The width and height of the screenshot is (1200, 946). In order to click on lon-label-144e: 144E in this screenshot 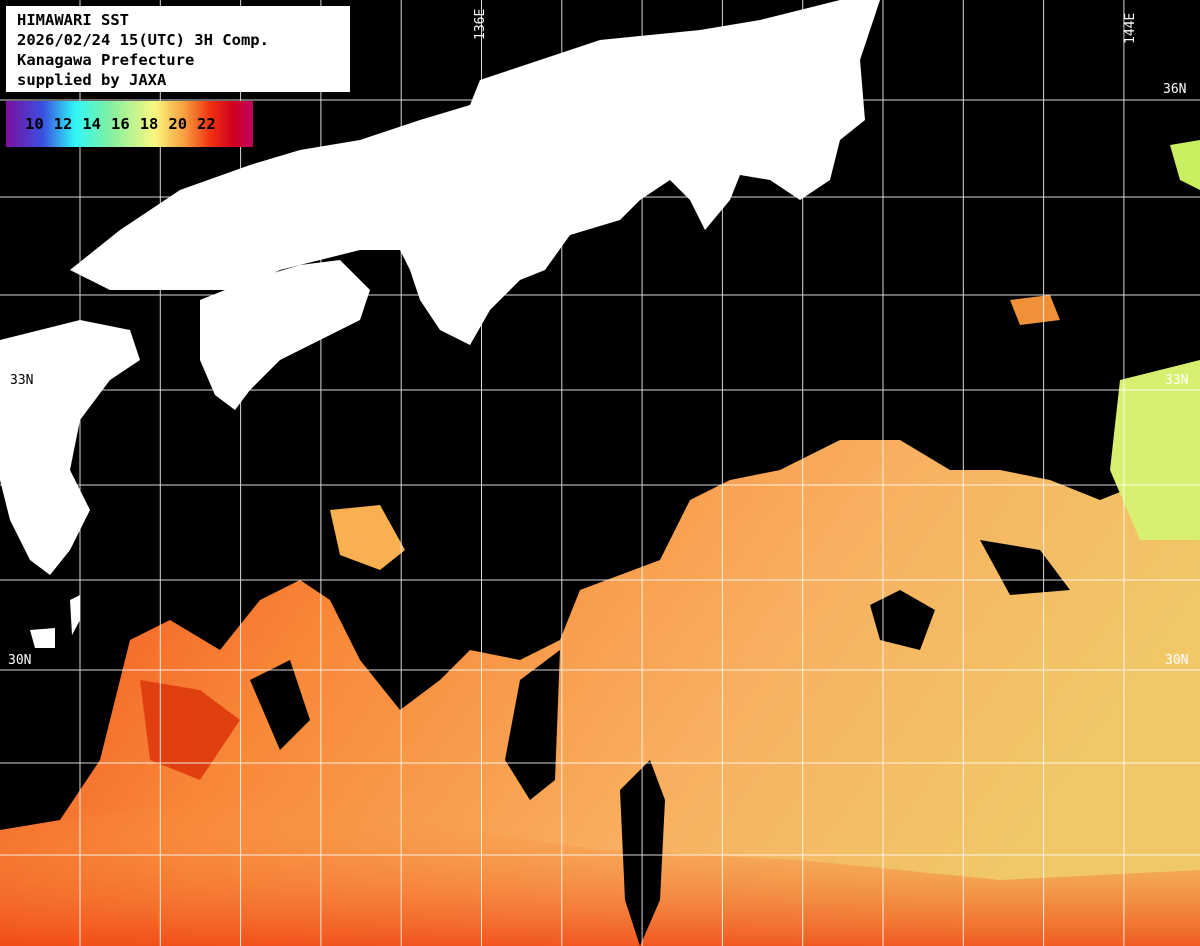, I will do `click(1130, 28)`.